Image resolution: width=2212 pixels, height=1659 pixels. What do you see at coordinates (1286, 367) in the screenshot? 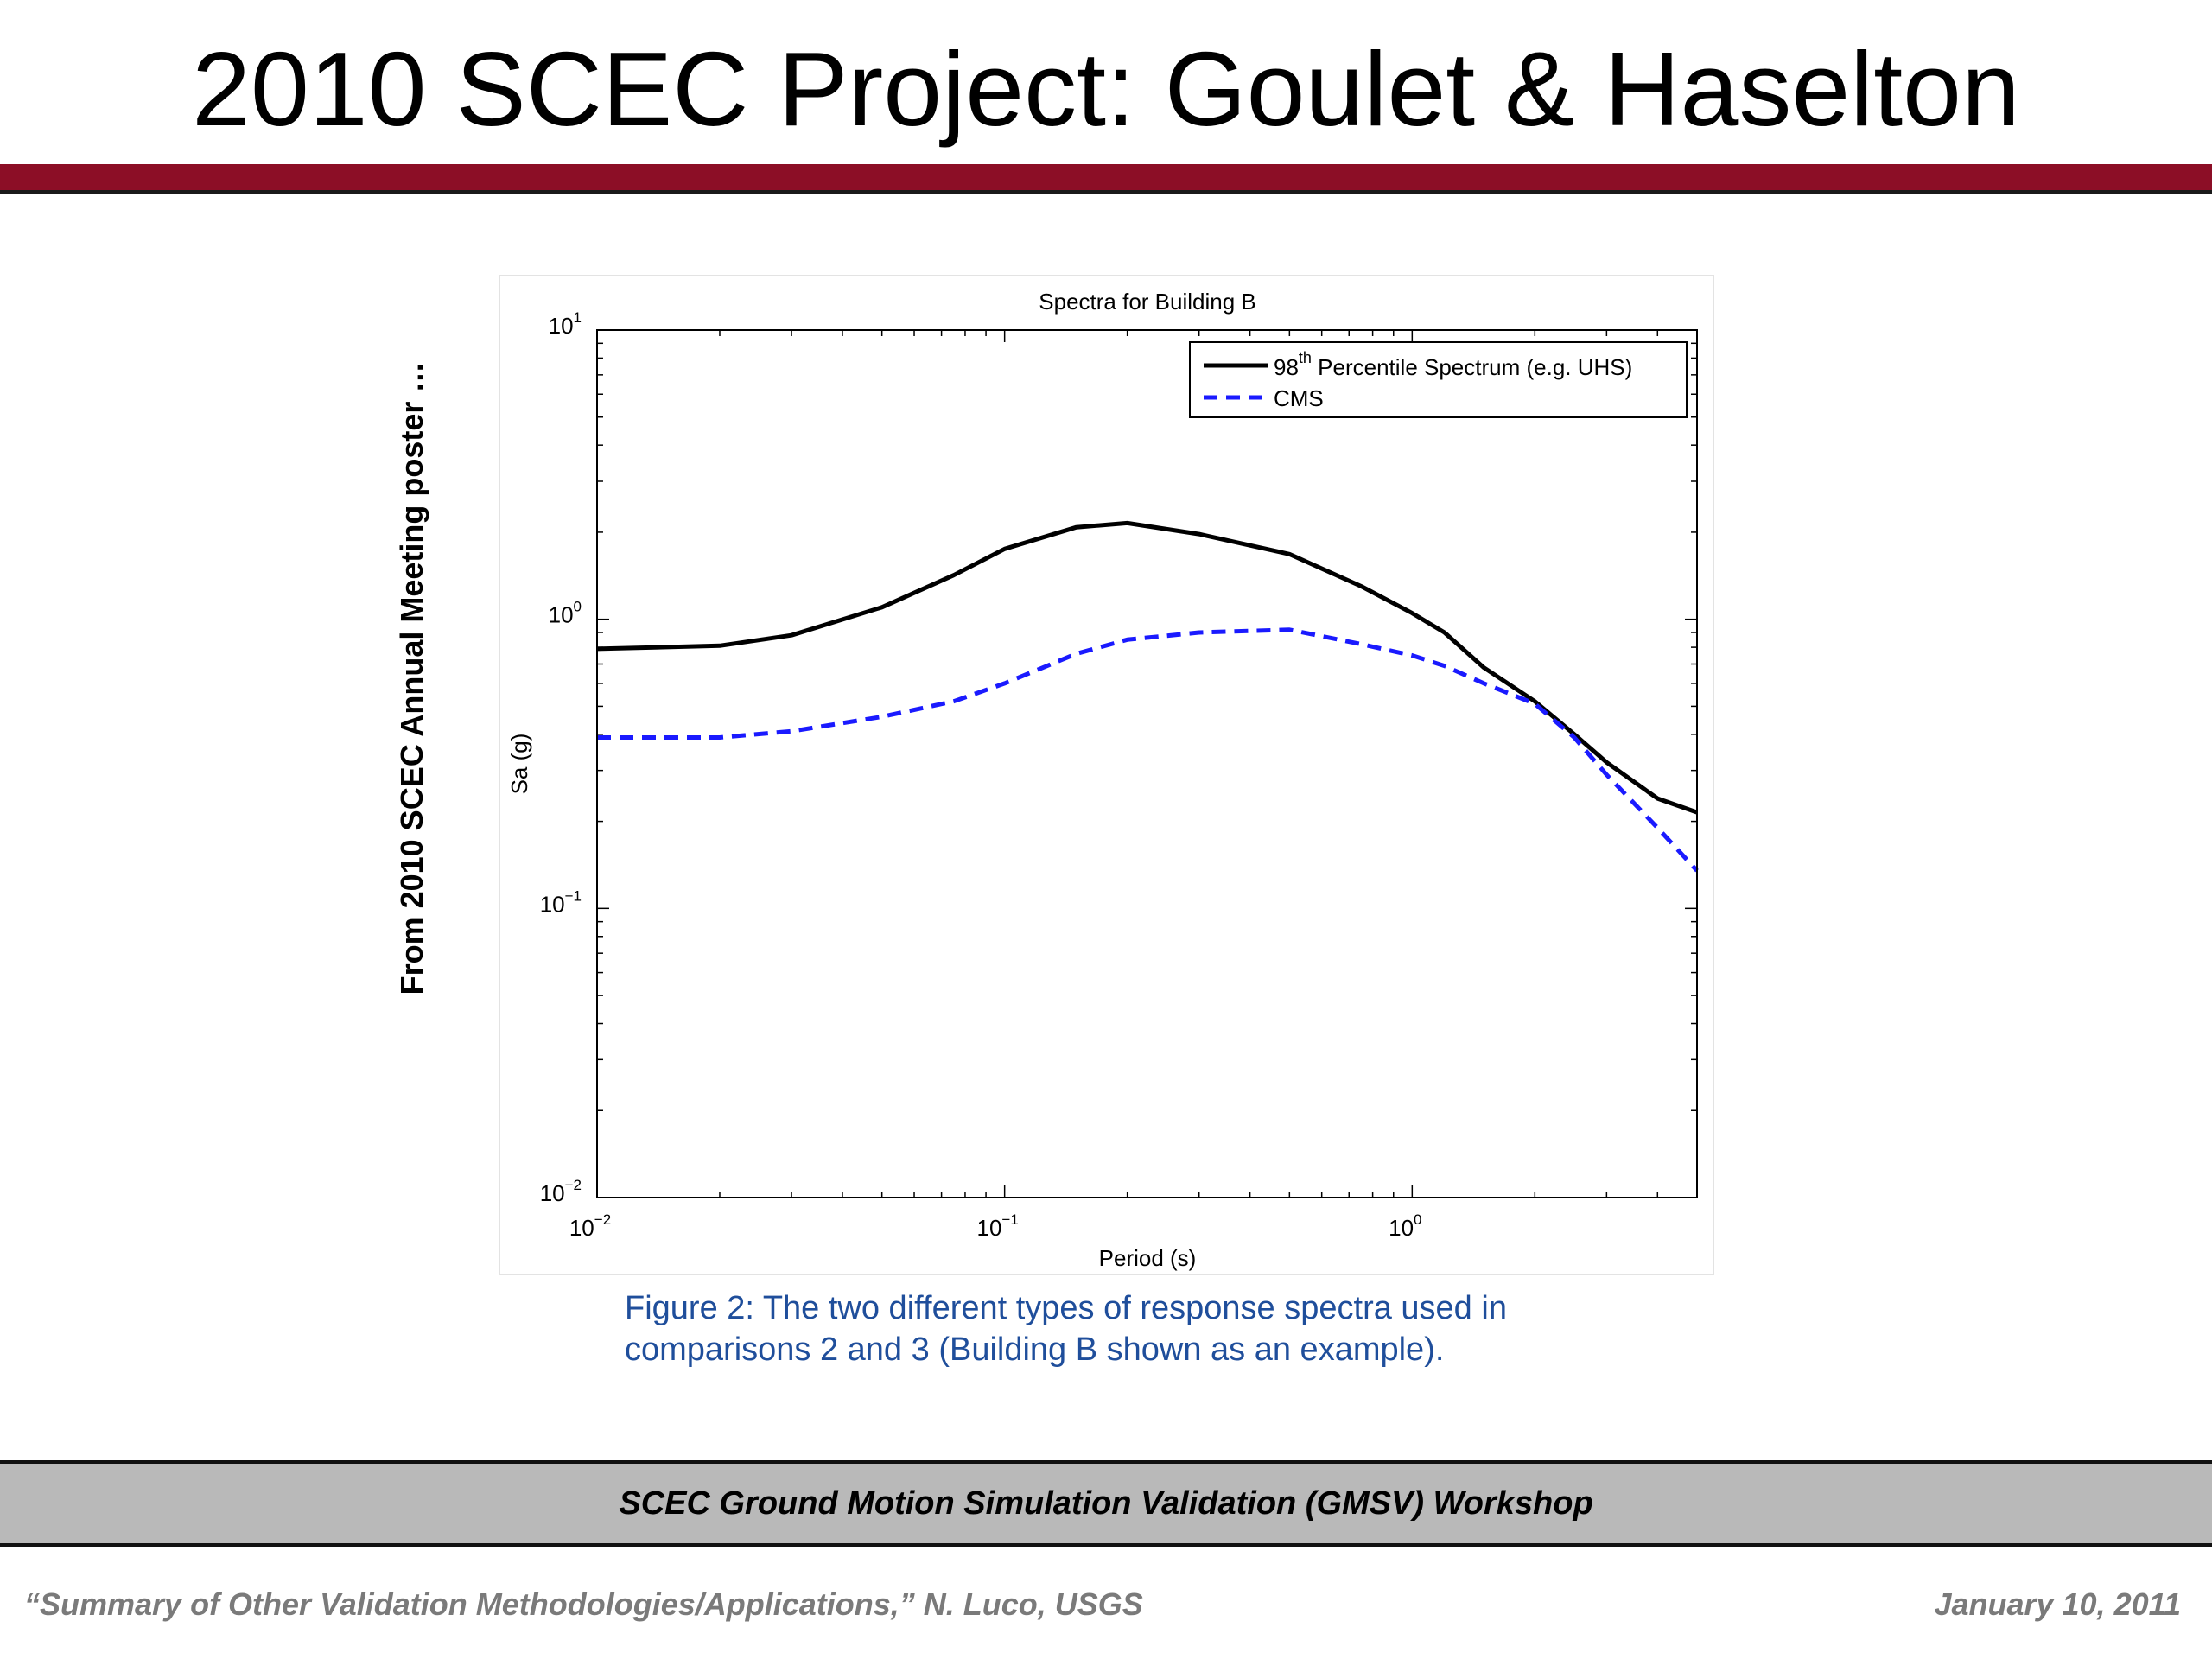
I see `legend-label-uhs-prefix: 98` at bounding box center [1286, 367].